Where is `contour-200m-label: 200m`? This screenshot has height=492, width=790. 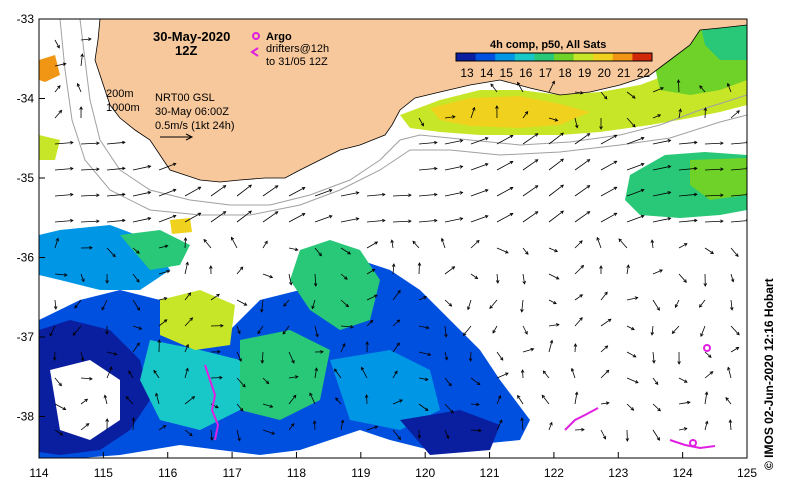 contour-200m-label: 200m is located at coordinates (120, 94).